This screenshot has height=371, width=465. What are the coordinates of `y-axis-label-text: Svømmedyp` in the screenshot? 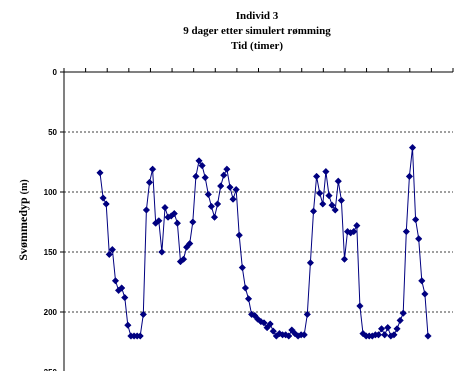 It's located at (23, 229).